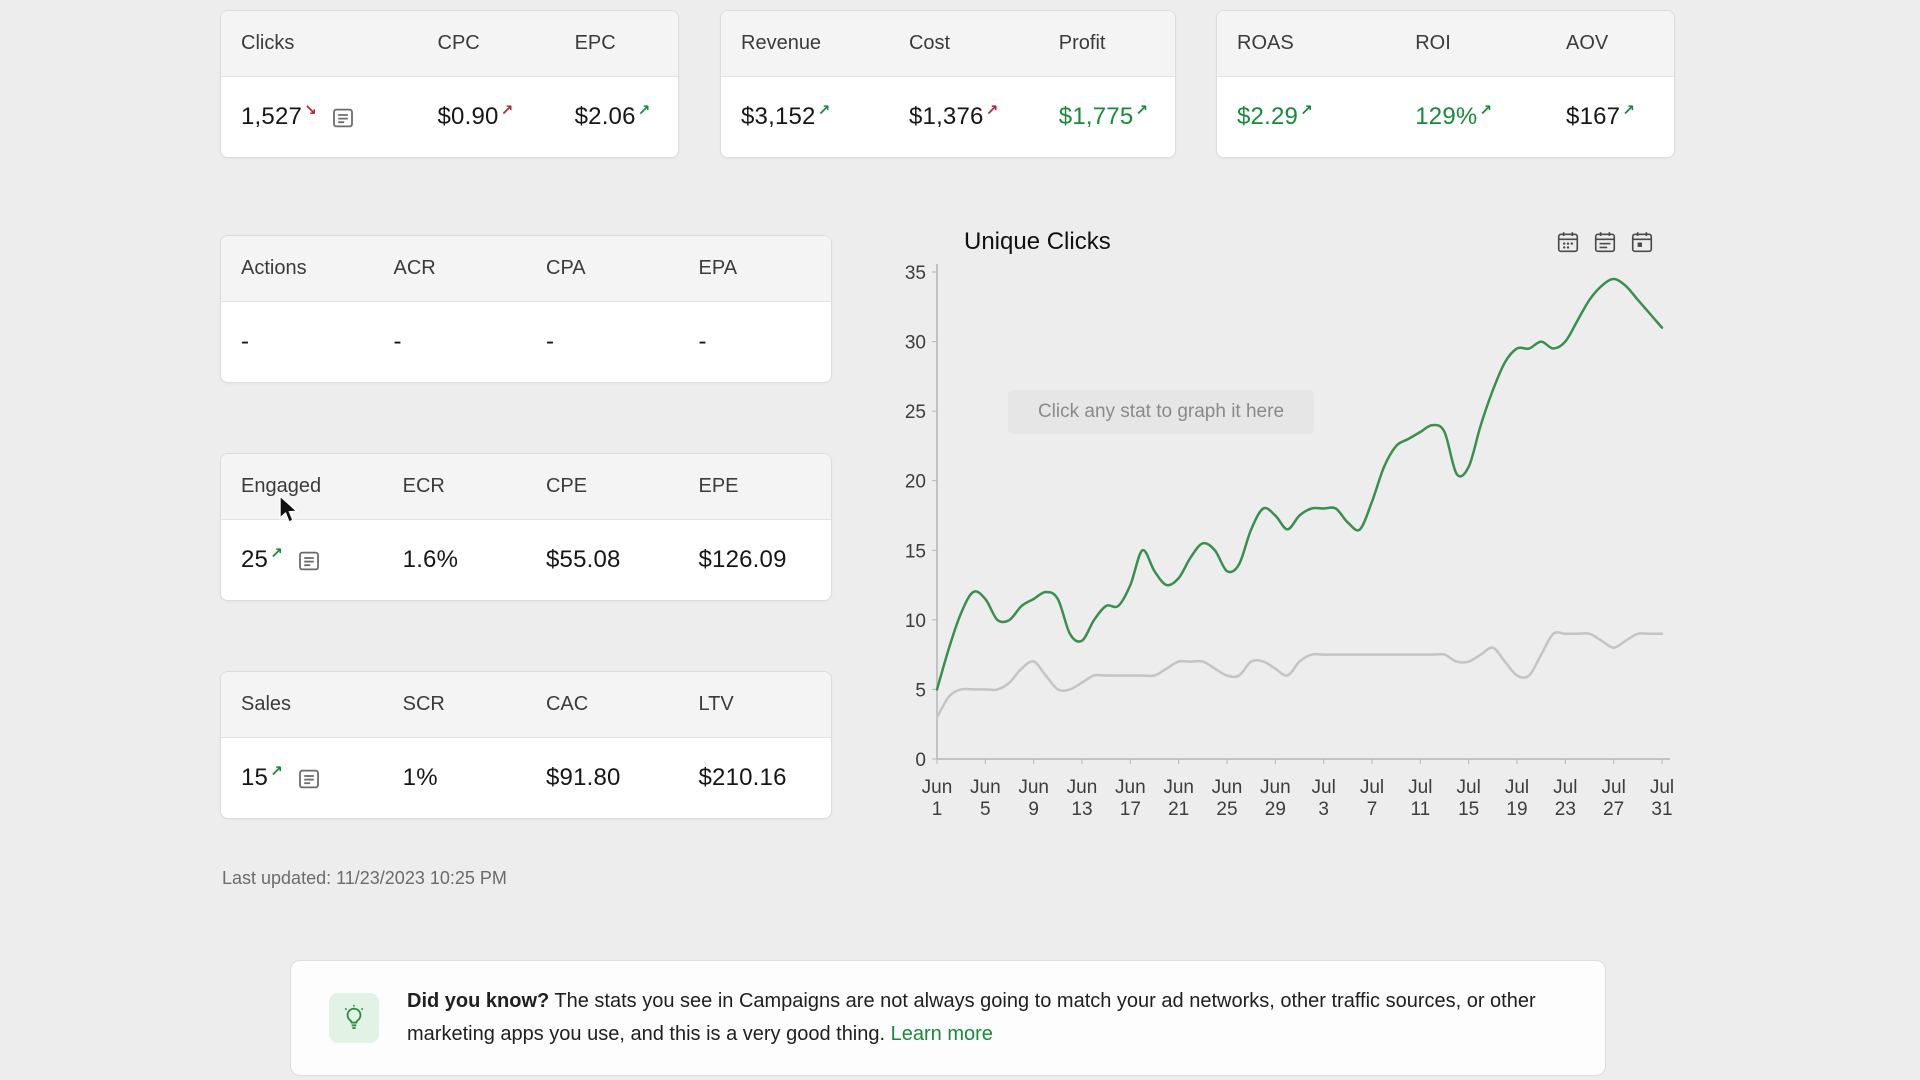 This screenshot has height=1080, width=1920. Describe the element at coordinates (985, 809) in the screenshot. I see `svg-text: 5` at that location.